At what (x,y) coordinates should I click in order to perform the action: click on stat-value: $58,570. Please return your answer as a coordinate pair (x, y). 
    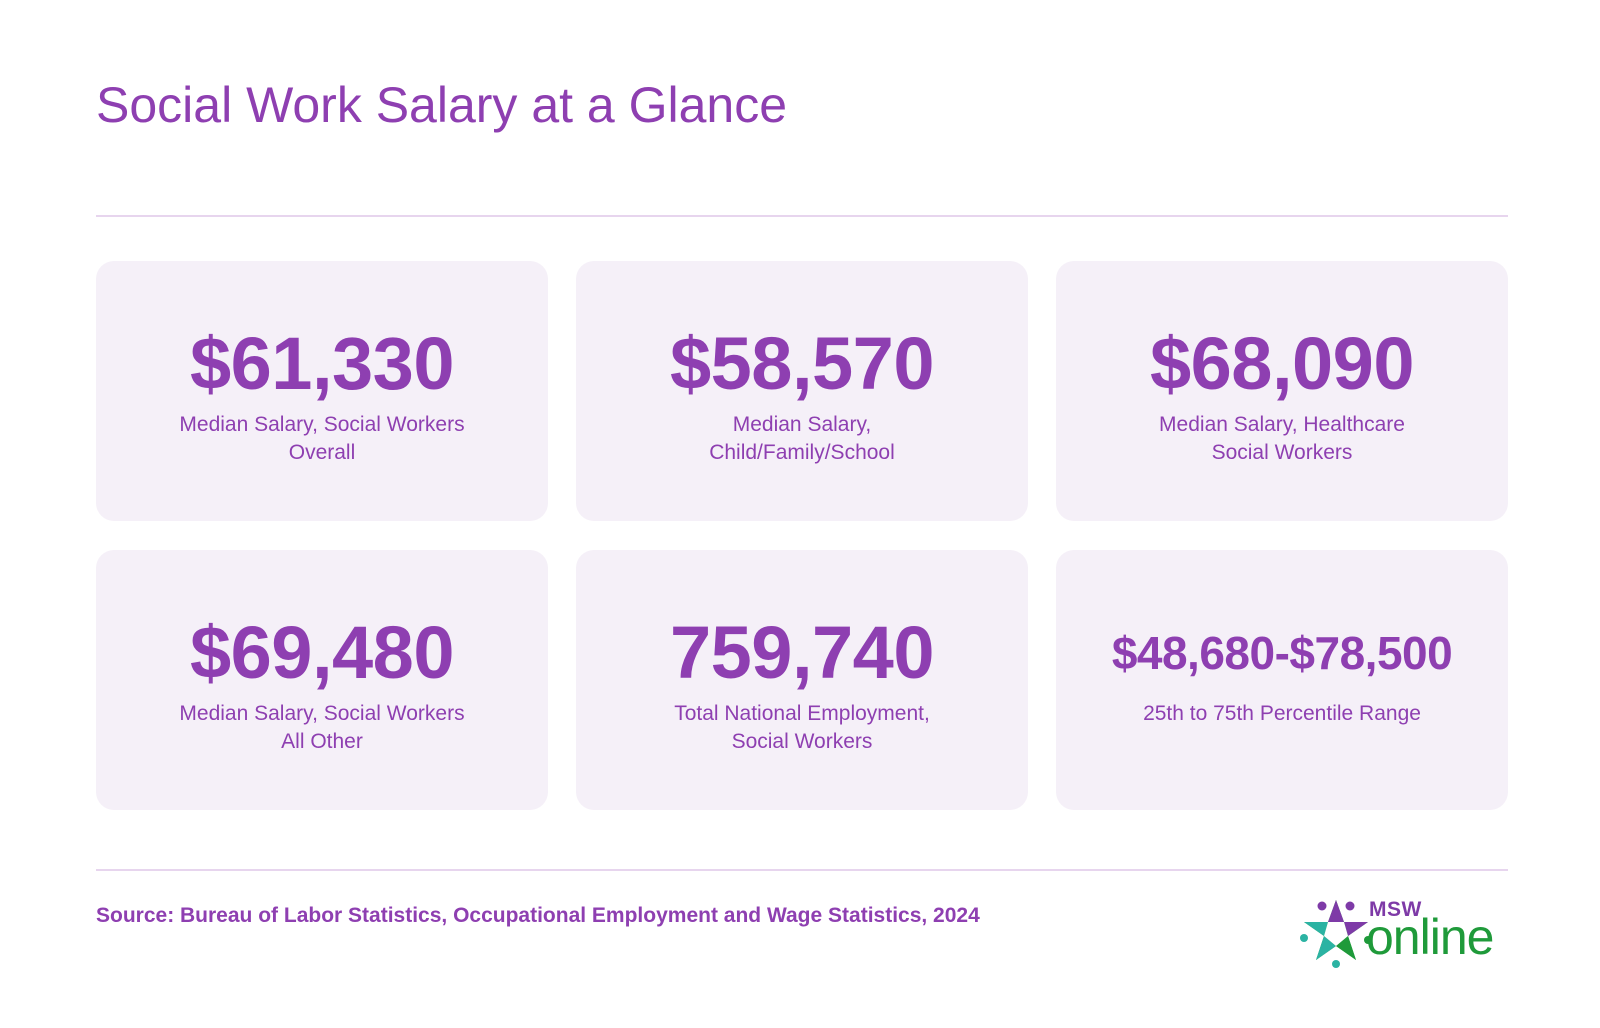
    Looking at the image, I should click on (802, 363).